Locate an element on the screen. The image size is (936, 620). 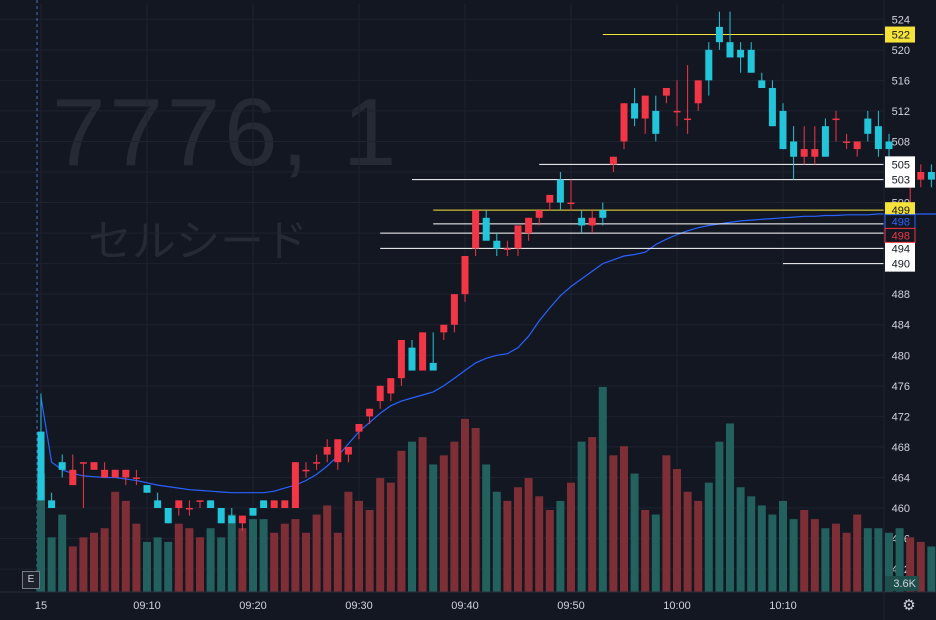
volume-label-tag: 3.6K is located at coordinates (902, 583).